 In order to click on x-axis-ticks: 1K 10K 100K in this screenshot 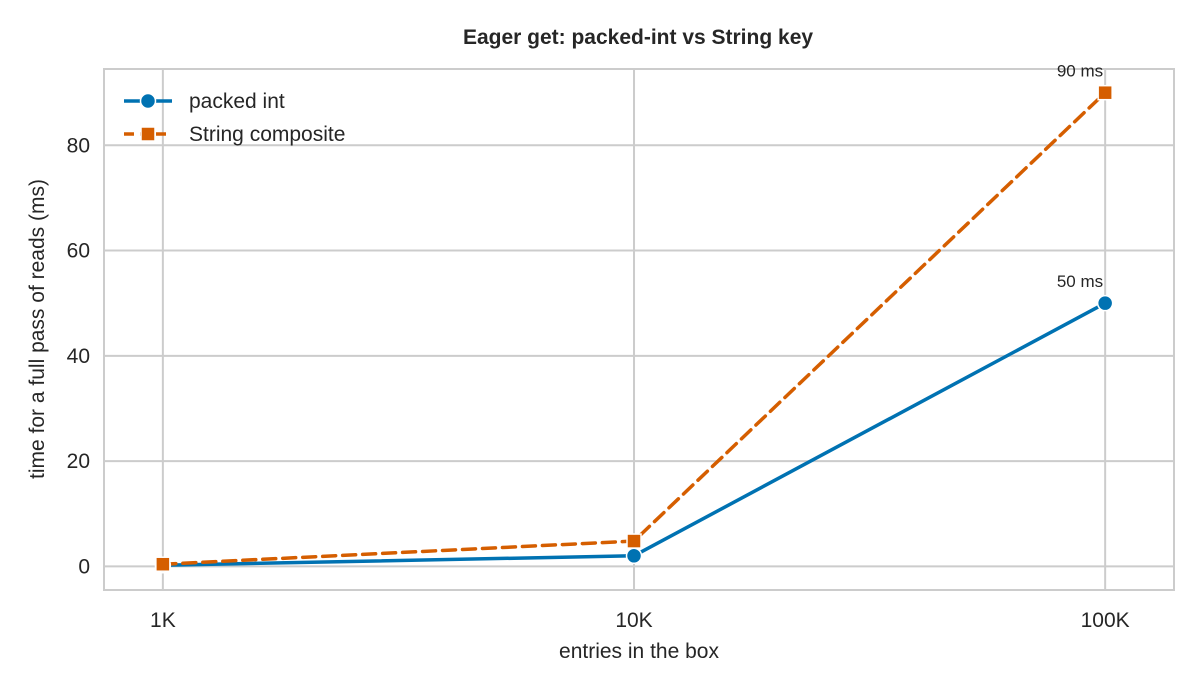, I will do `click(640, 620)`.